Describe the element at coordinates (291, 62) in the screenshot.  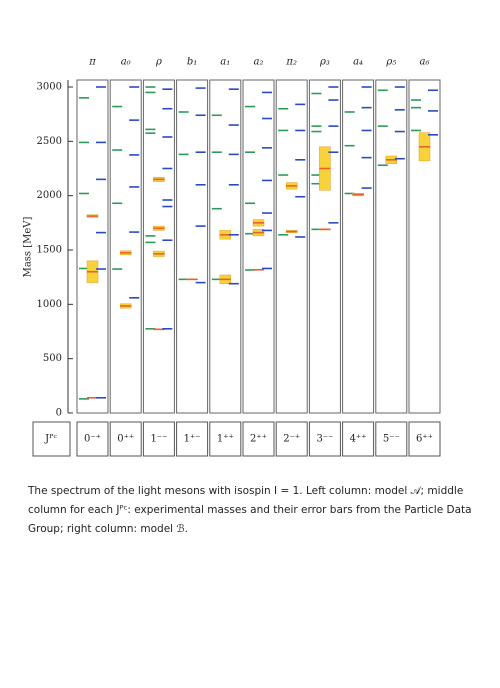
I see `column-label: π₂` at that location.